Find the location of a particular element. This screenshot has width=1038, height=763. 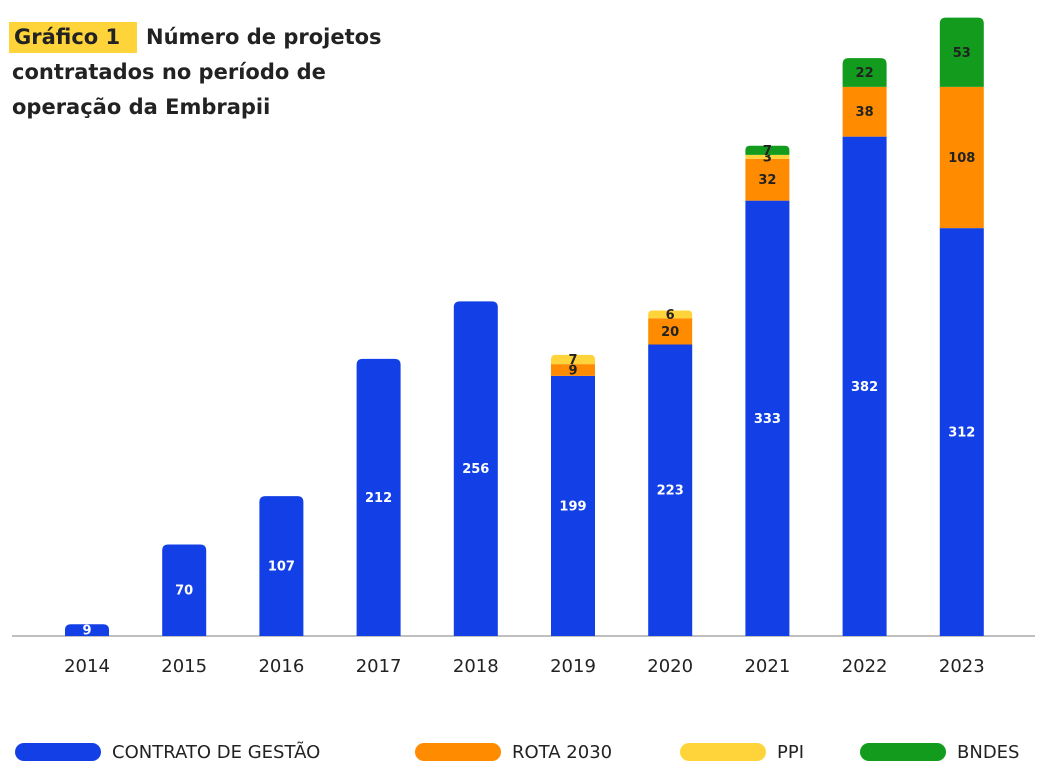

value-label: 312 is located at coordinates (961, 433).